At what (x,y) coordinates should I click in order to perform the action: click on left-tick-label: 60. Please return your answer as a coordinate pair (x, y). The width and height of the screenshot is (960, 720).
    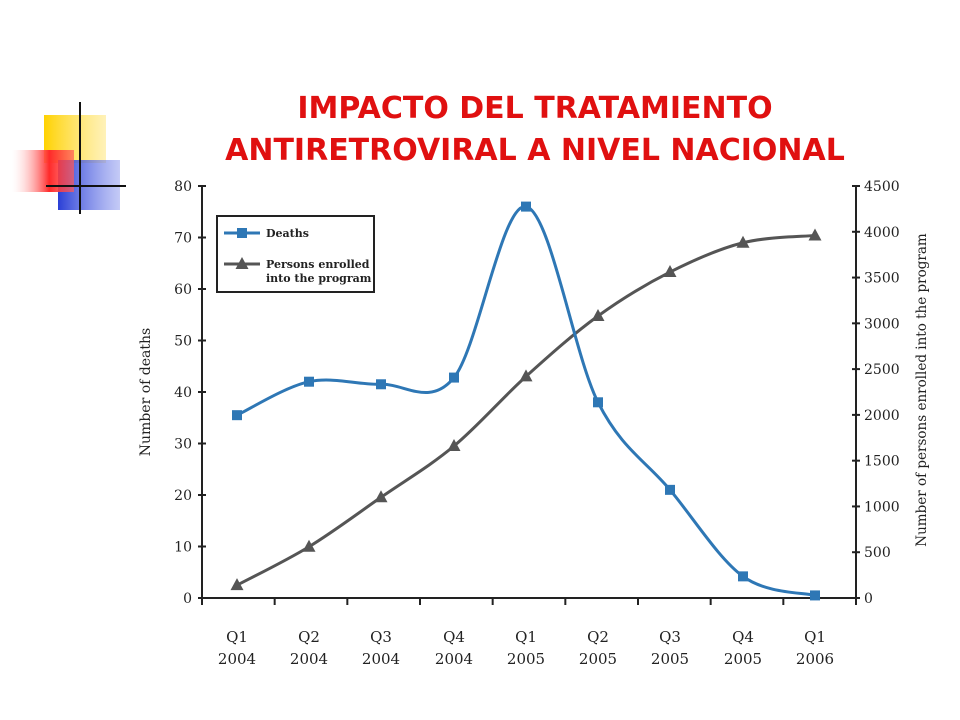
    Looking at the image, I should click on (183, 290).